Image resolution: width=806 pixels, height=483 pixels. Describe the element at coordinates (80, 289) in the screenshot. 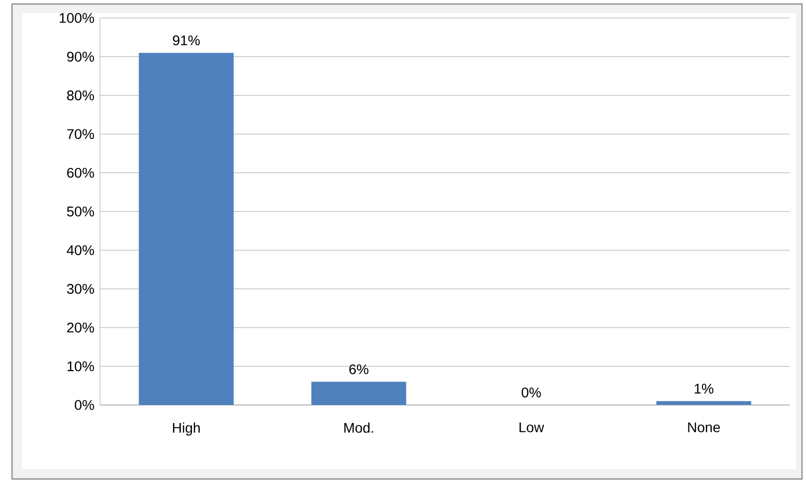

I see `y-tick-label: 30%` at that location.